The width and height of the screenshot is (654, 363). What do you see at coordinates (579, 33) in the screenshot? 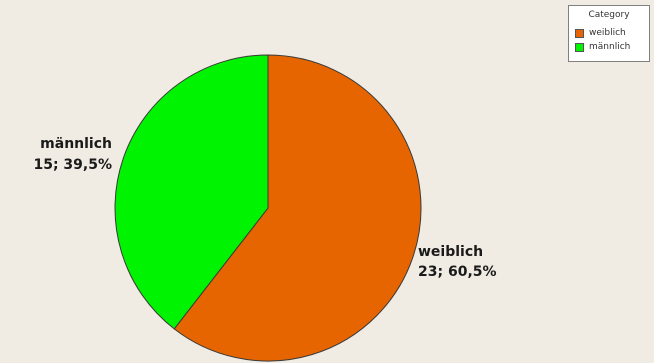
I see `legend-swatch-weiblich` at bounding box center [579, 33].